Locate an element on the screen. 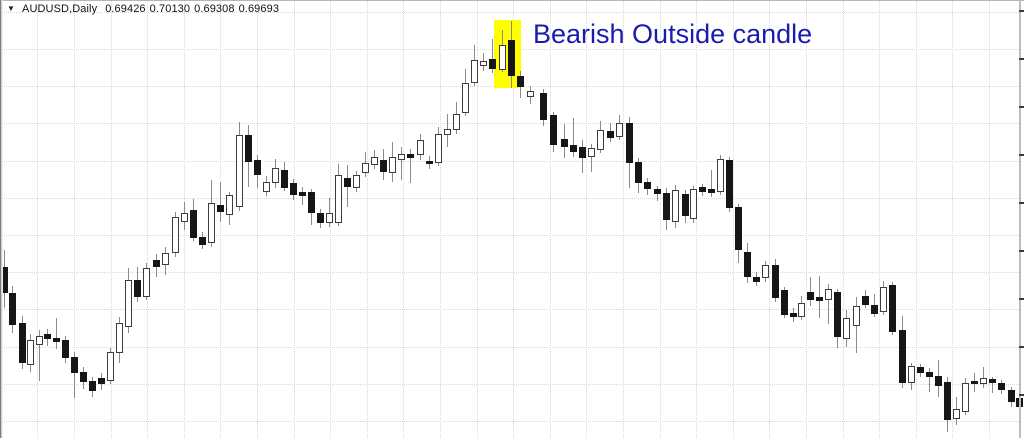 Image resolution: width=1024 pixels, height=438 pixels. symbol-timeframe-label: AUDUSD,Daily is located at coordinates (60, 9).